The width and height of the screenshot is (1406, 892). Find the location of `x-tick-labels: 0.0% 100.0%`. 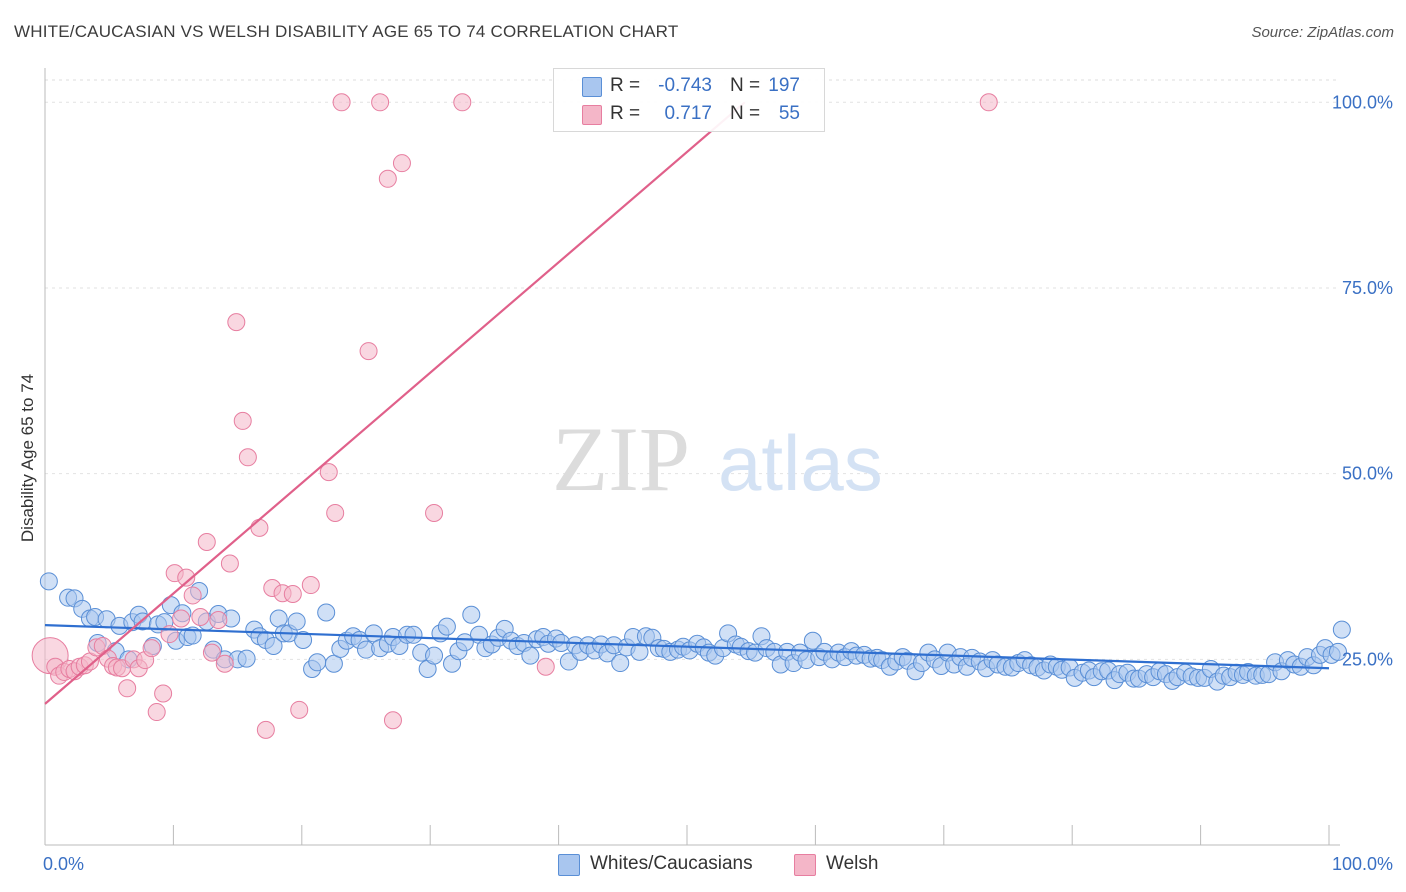

x-tick-labels: 0.0% 100.0% is located at coordinates (718, 864).